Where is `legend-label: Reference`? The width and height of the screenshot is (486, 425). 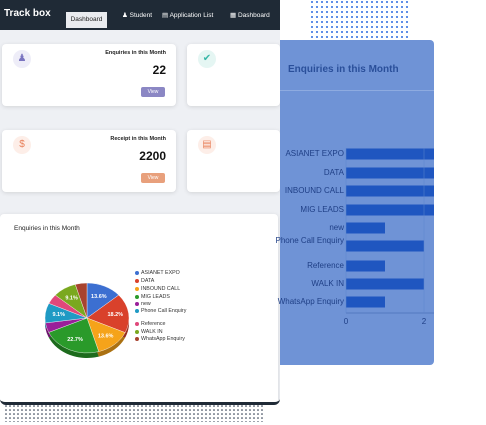 legend-label: Reference is located at coordinates (153, 324).